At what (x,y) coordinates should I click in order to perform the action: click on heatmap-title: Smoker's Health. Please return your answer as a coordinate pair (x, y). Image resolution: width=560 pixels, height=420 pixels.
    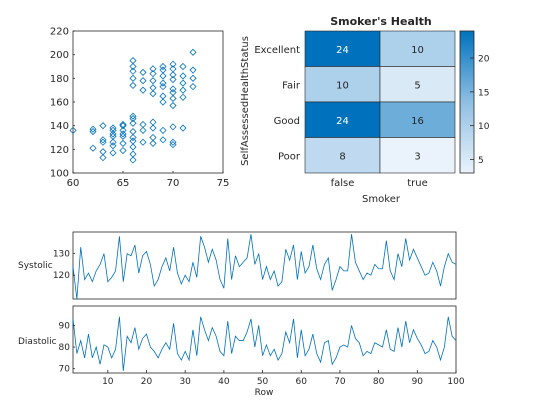
    Looking at the image, I should click on (381, 21).